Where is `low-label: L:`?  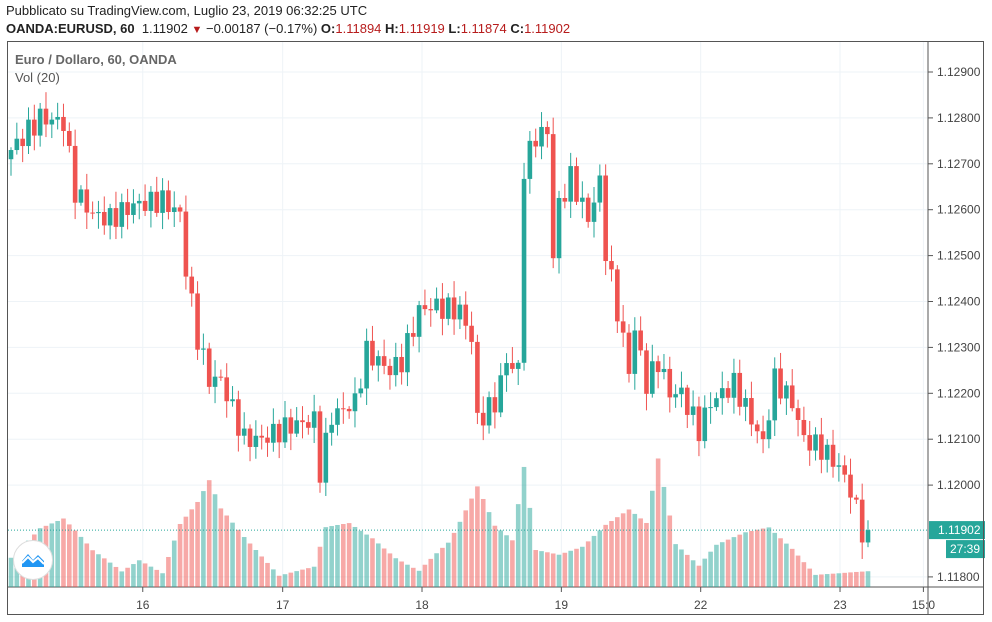
low-label: L: is located at coordinates (454, 28).